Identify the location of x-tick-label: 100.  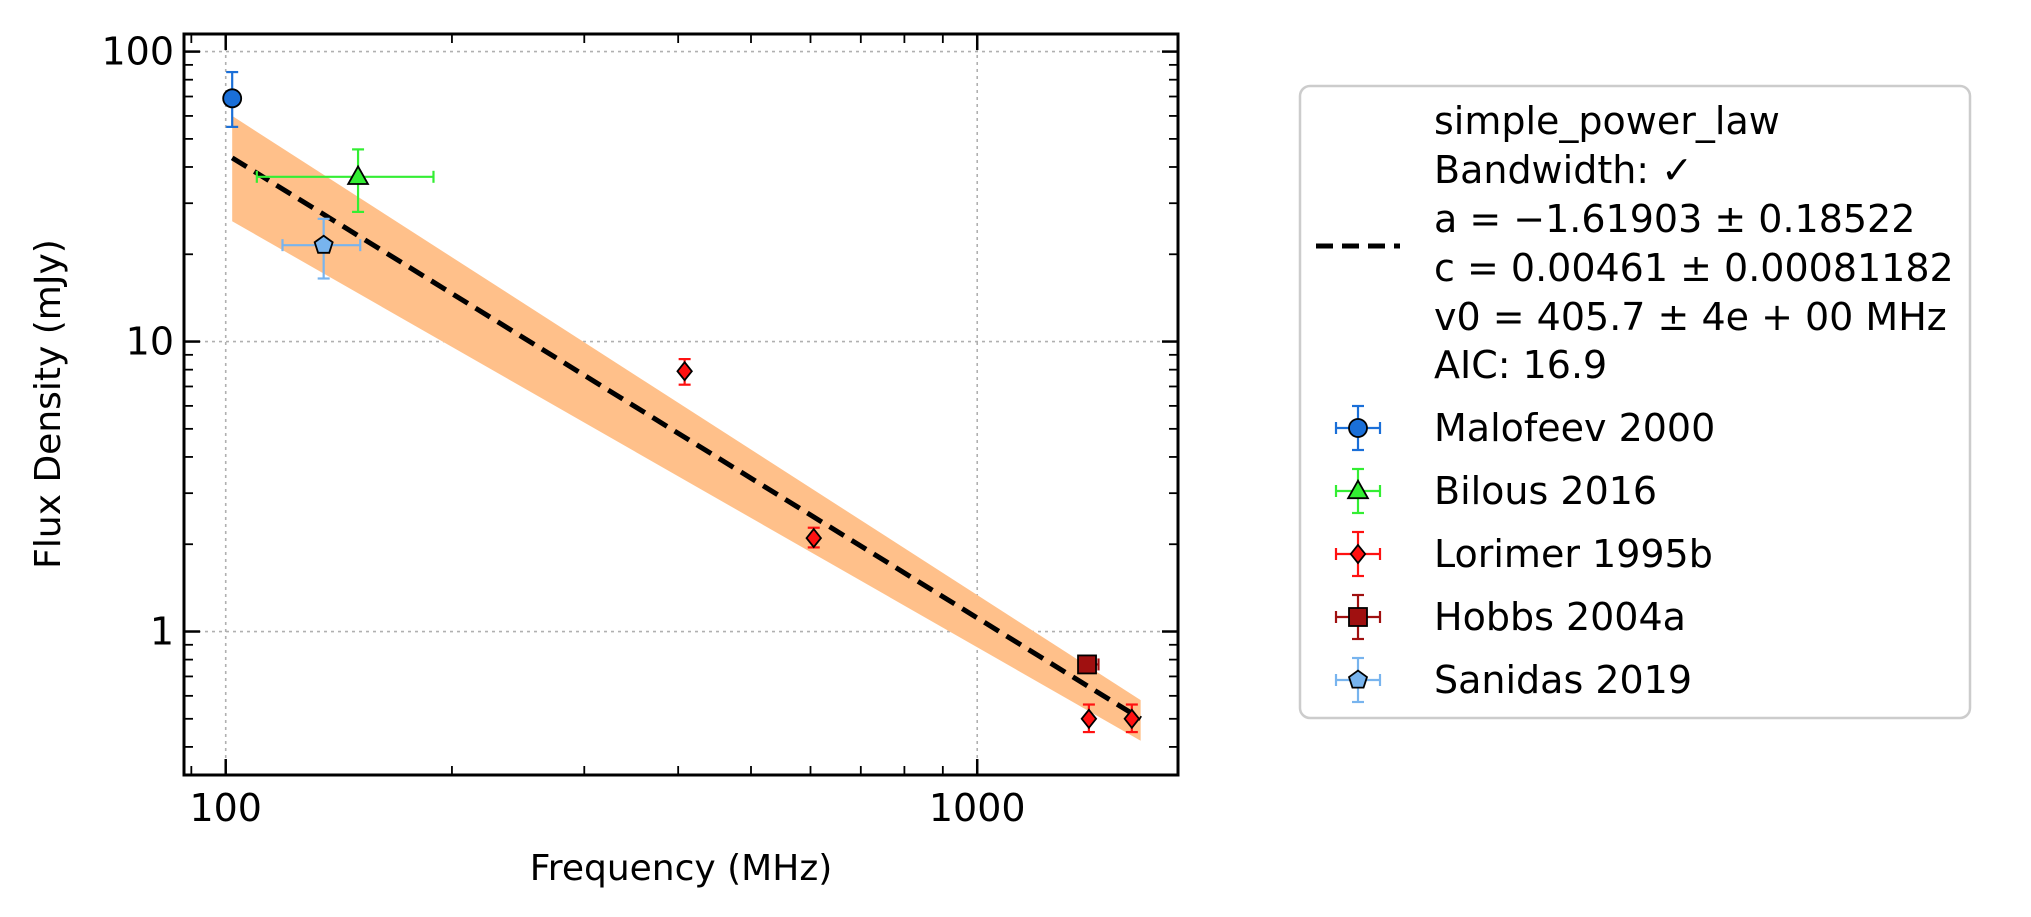
(225, 808).